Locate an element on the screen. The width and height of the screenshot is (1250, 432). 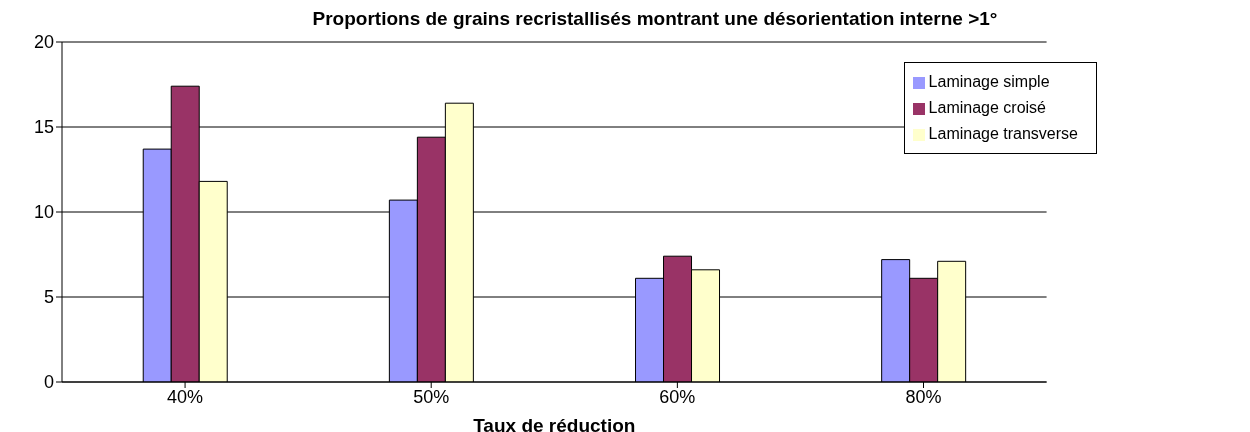
chart-title: Proportions de grains recristallisés montrant une désorientation interne >1° is located at coordinates (655, 19).